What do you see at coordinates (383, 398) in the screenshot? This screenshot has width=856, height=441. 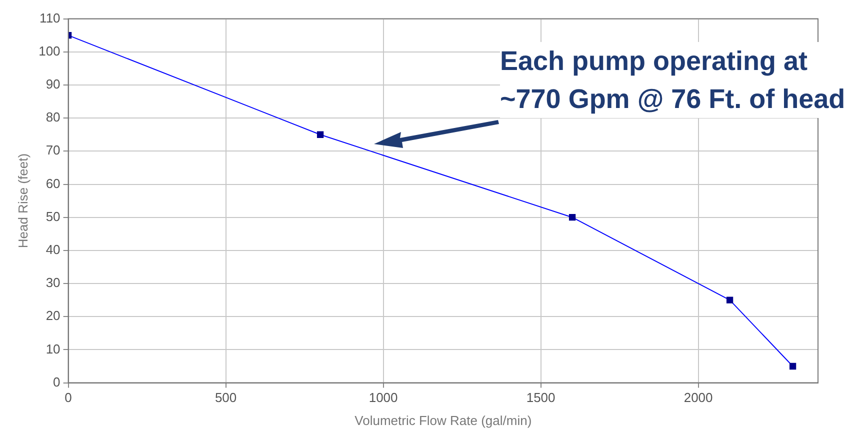 I see `x-tick-label: 1000` at bounding box center [383, 398].